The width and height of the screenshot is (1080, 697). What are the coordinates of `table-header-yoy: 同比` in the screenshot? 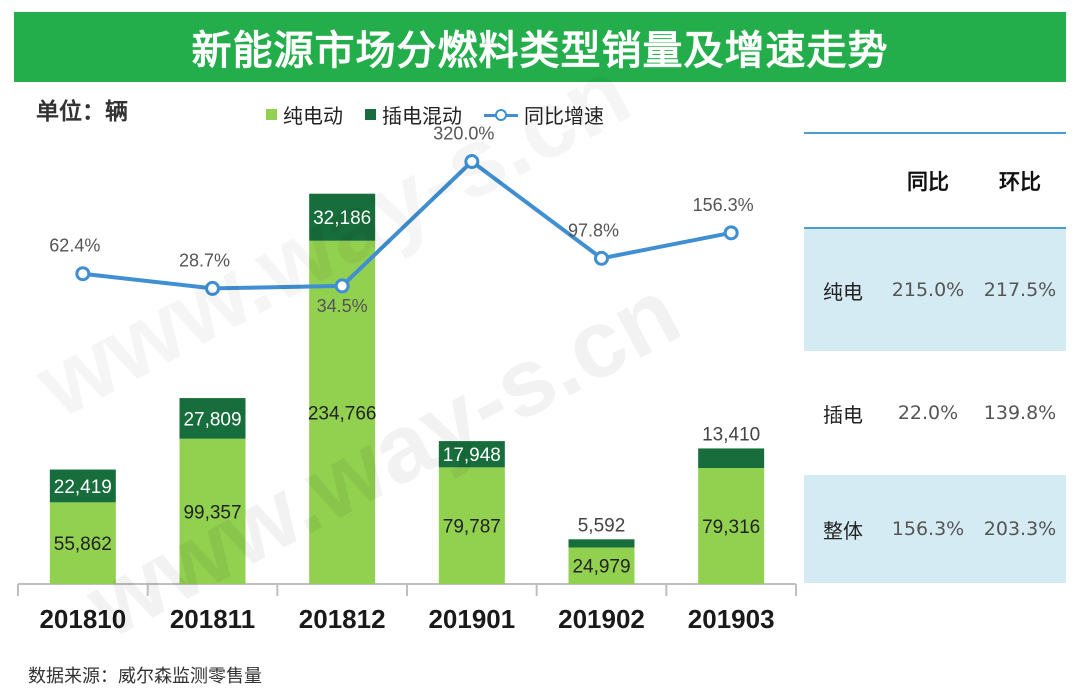 It's located at (928, 182).